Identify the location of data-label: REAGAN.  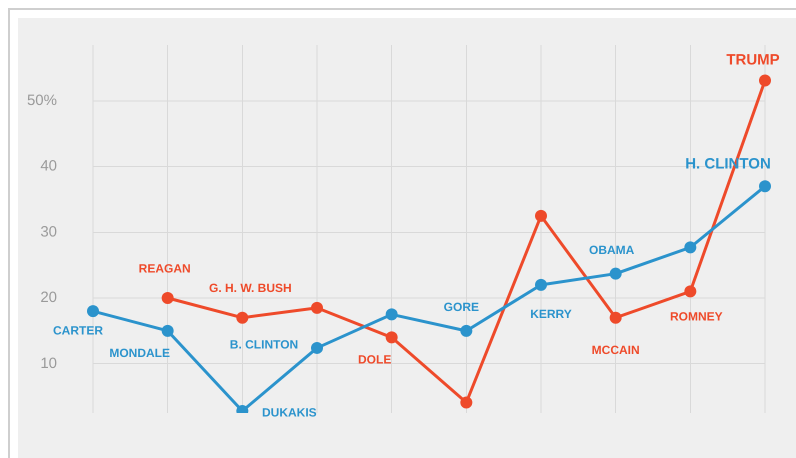
(164, 268).